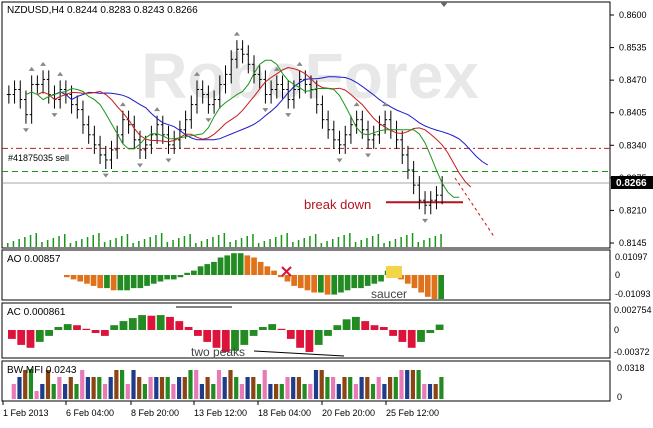 The width and height of the screenshot is (653, 428). Describe the element at coordinates (633, 15) in the screenshot. I see `main-y-tick-label: 0.8600` at that location.